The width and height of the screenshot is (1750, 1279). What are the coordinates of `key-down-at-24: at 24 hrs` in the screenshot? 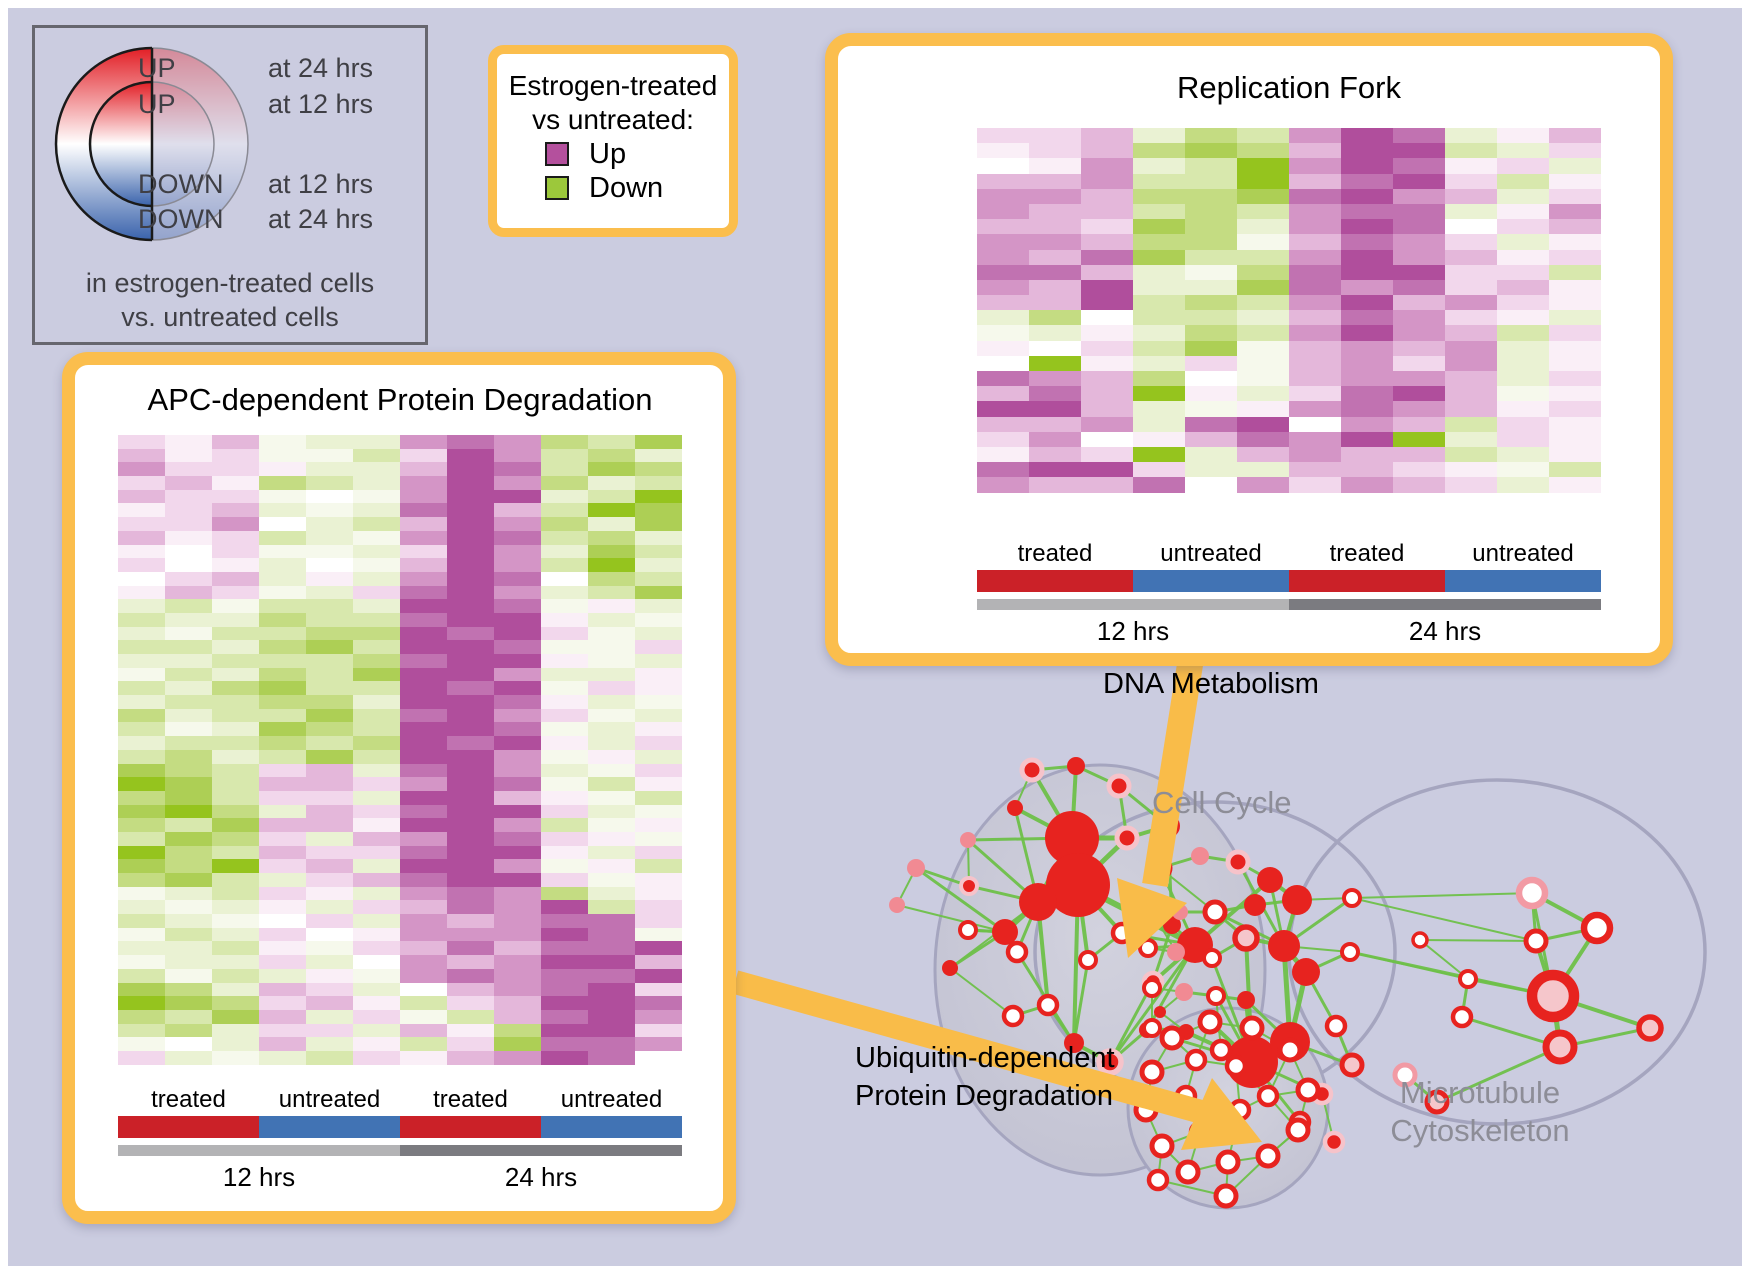 It's located at (321, 219).